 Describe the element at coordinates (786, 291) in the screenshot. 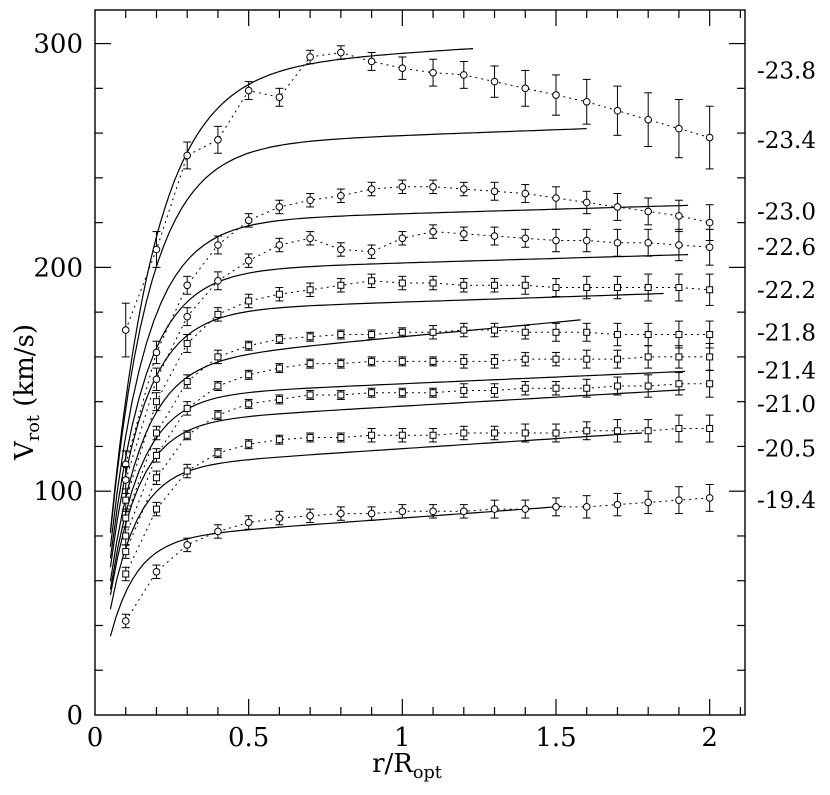

I see `series-label: -22.2` at that location.